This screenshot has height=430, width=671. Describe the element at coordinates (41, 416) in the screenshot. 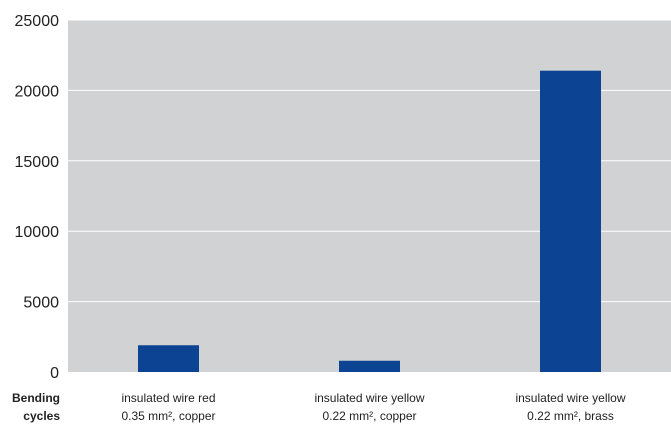

I see `x-axis-title: cycles` at that location.